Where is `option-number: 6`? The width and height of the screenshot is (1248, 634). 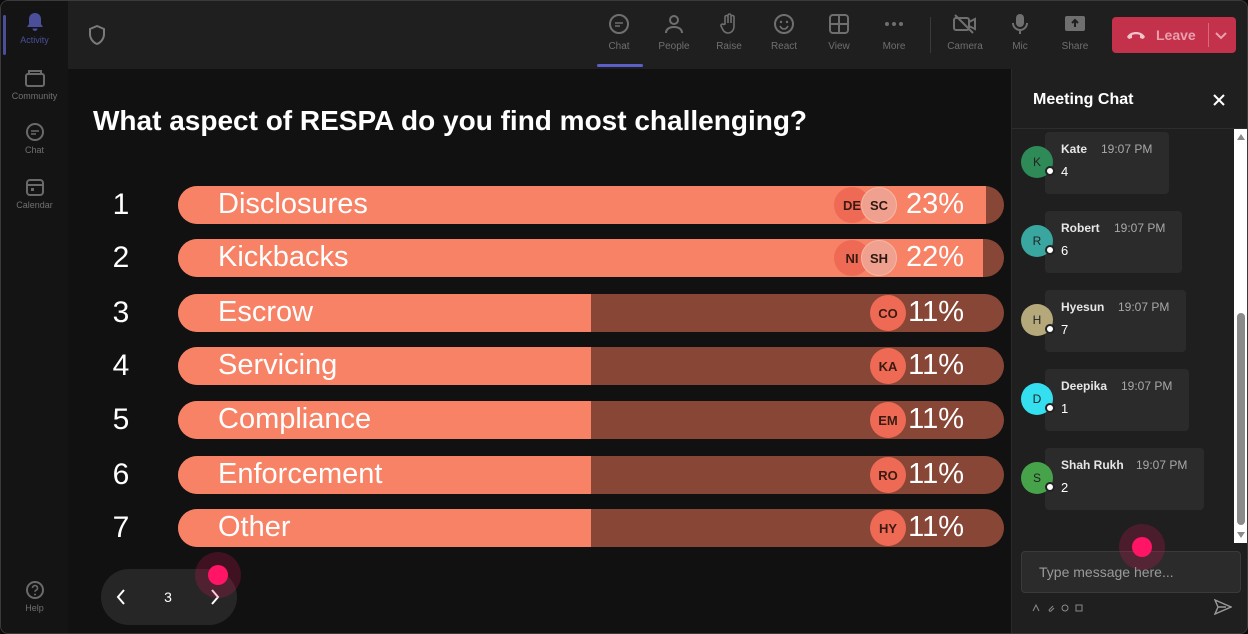
option-number: 6 is located at coordinates (121, 474).